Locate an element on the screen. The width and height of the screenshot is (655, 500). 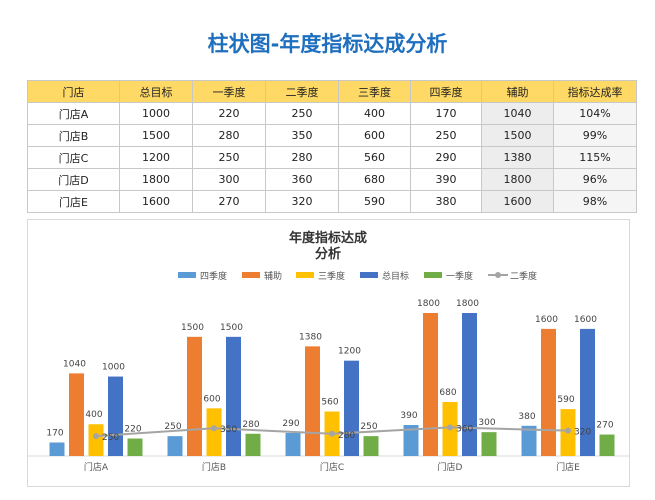
x-tick-label: 门店D is located at coordinates (450, 467).